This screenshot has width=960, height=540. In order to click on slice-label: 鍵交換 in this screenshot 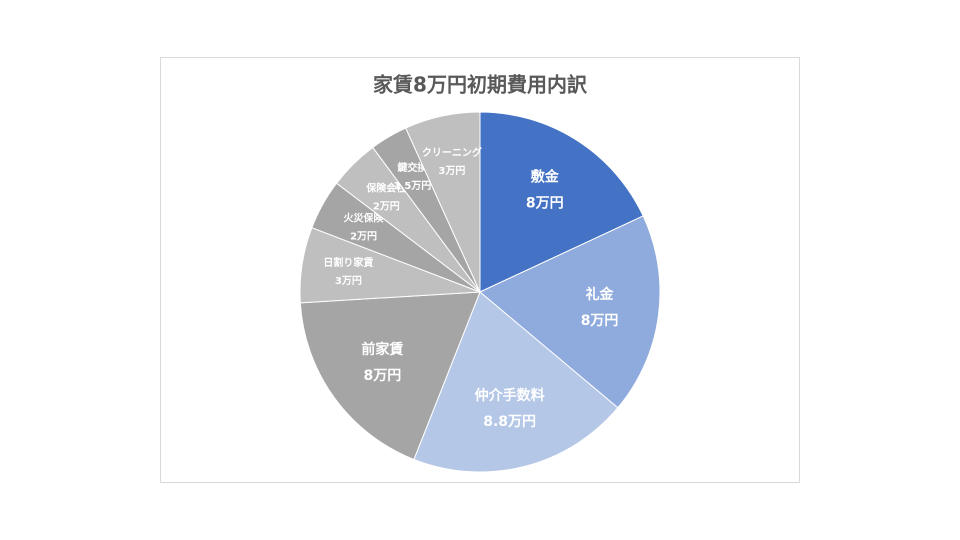, I will do `click(412, 167)`.